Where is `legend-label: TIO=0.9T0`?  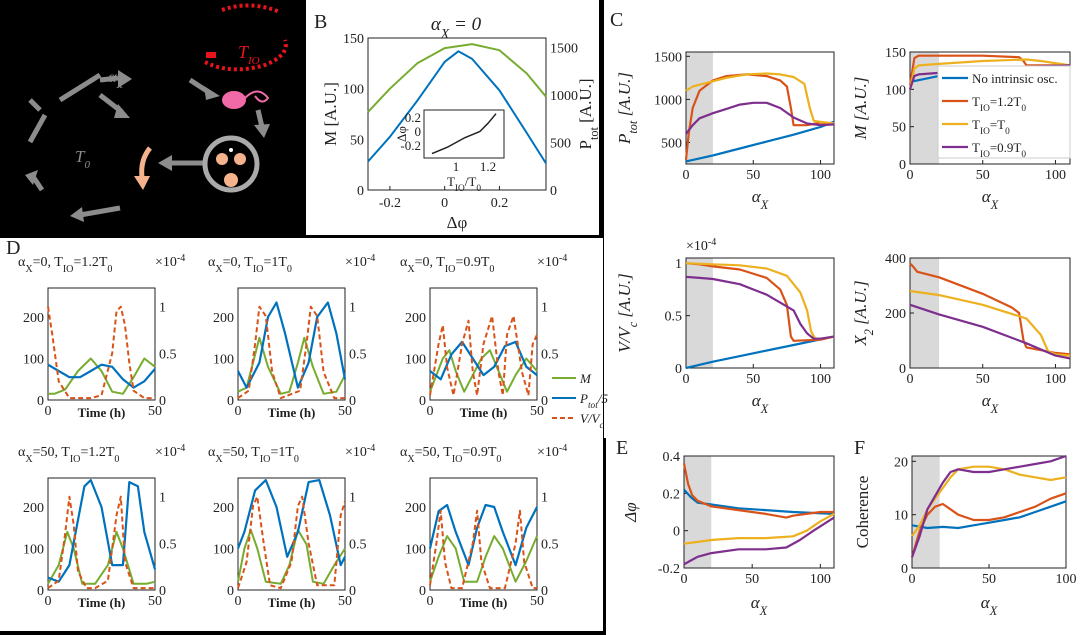 legend-label: TIO=0.9T0 is located at coordinates (999, 150).